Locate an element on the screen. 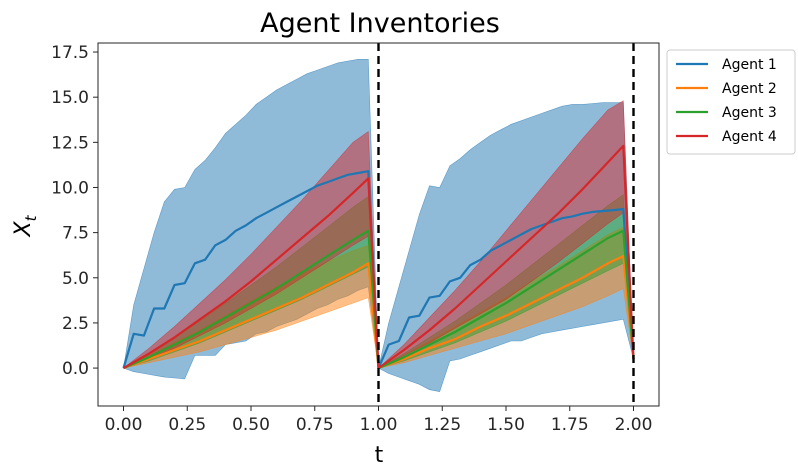  x-axis-label: t is located at coordinates (379, 454).